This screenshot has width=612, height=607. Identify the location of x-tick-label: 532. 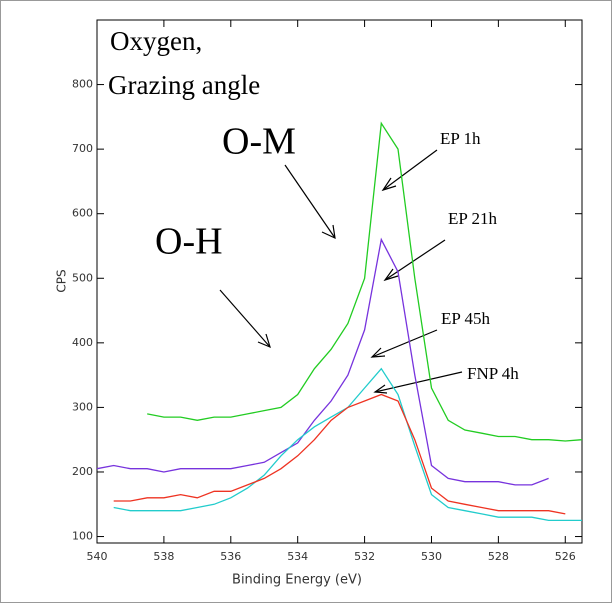
(364, 556).